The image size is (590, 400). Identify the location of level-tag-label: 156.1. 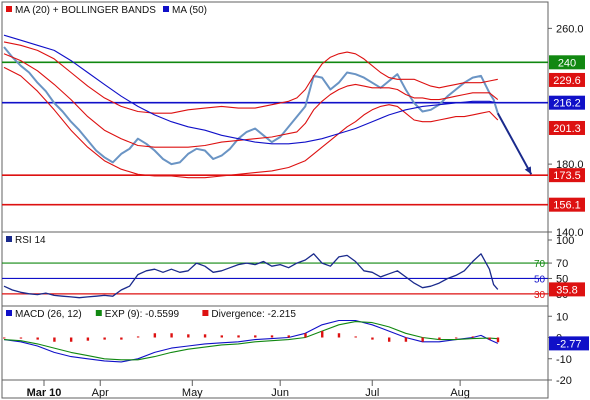
(567, 206).